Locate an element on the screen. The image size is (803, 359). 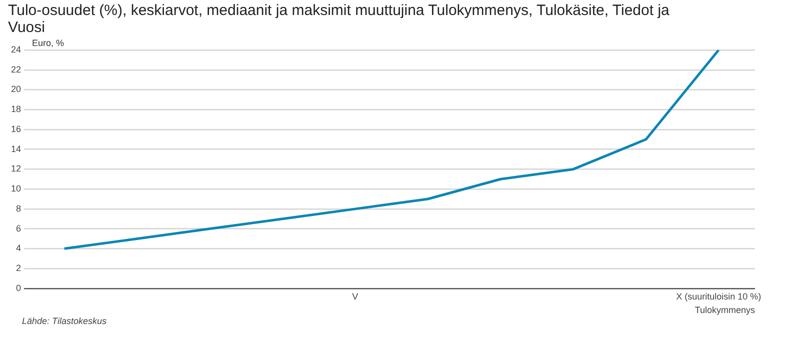
y-tick-label: 24 is located at coordinates (16, 49).